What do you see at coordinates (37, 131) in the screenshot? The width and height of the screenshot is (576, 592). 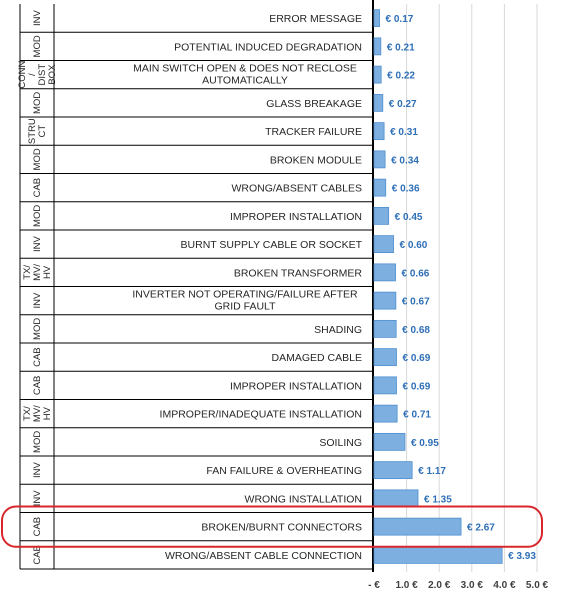 I see `group-label: STRUCT` at bounding box center [37, 131].